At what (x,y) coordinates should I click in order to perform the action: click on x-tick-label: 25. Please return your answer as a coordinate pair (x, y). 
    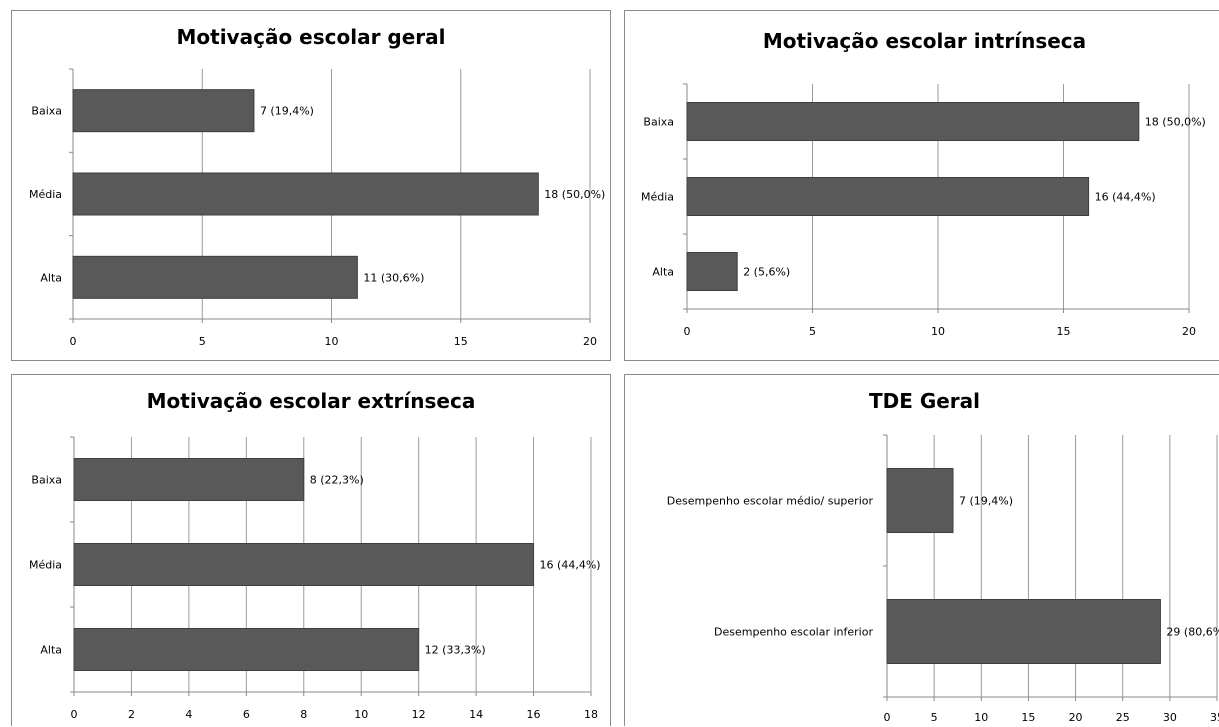
    Looking at the image, I should click on (1123, 717).